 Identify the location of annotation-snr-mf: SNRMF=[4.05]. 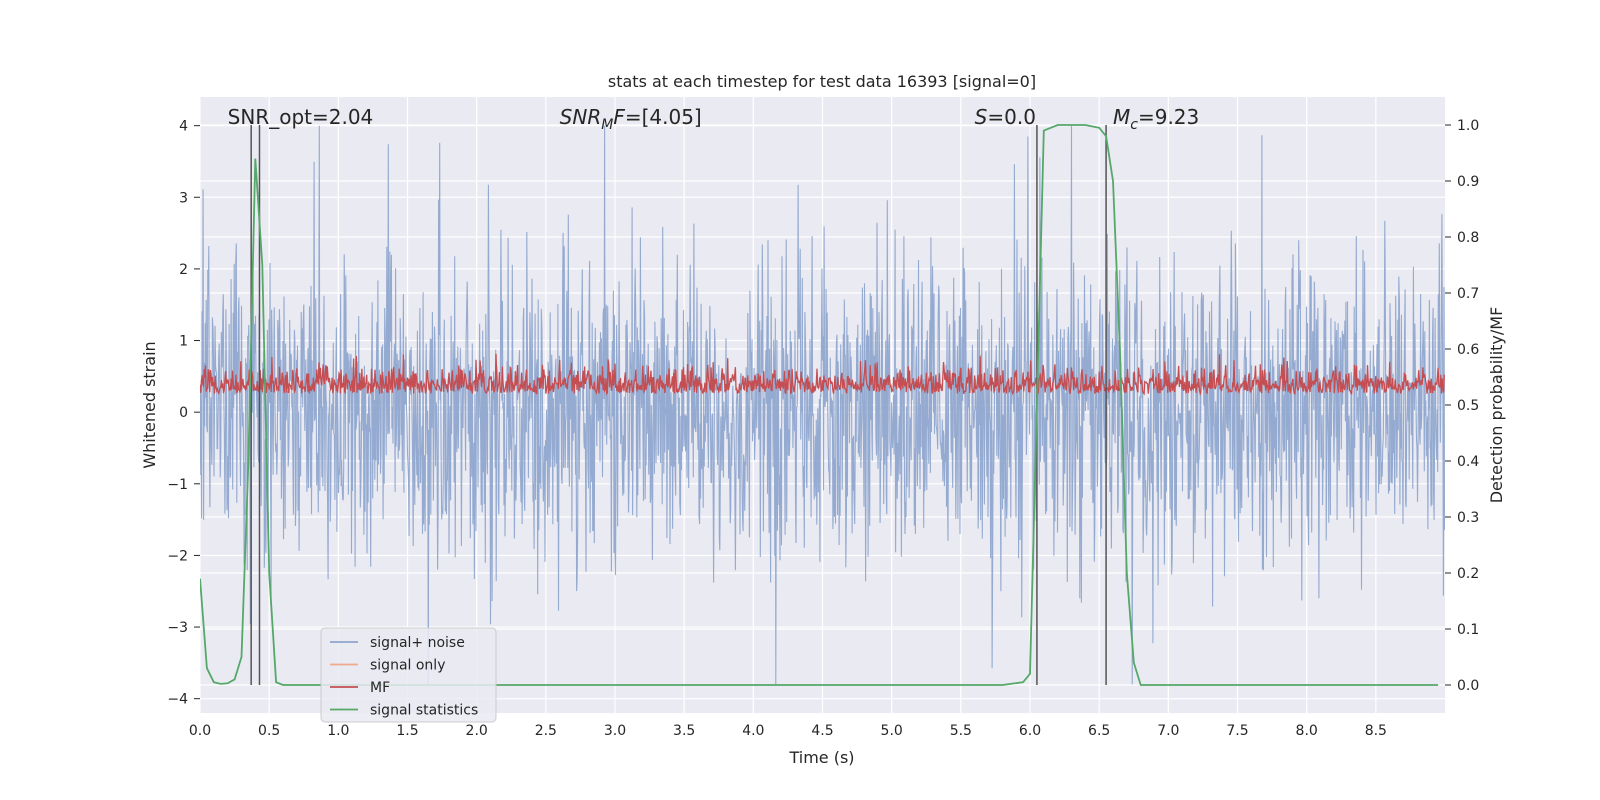
(631, 119).